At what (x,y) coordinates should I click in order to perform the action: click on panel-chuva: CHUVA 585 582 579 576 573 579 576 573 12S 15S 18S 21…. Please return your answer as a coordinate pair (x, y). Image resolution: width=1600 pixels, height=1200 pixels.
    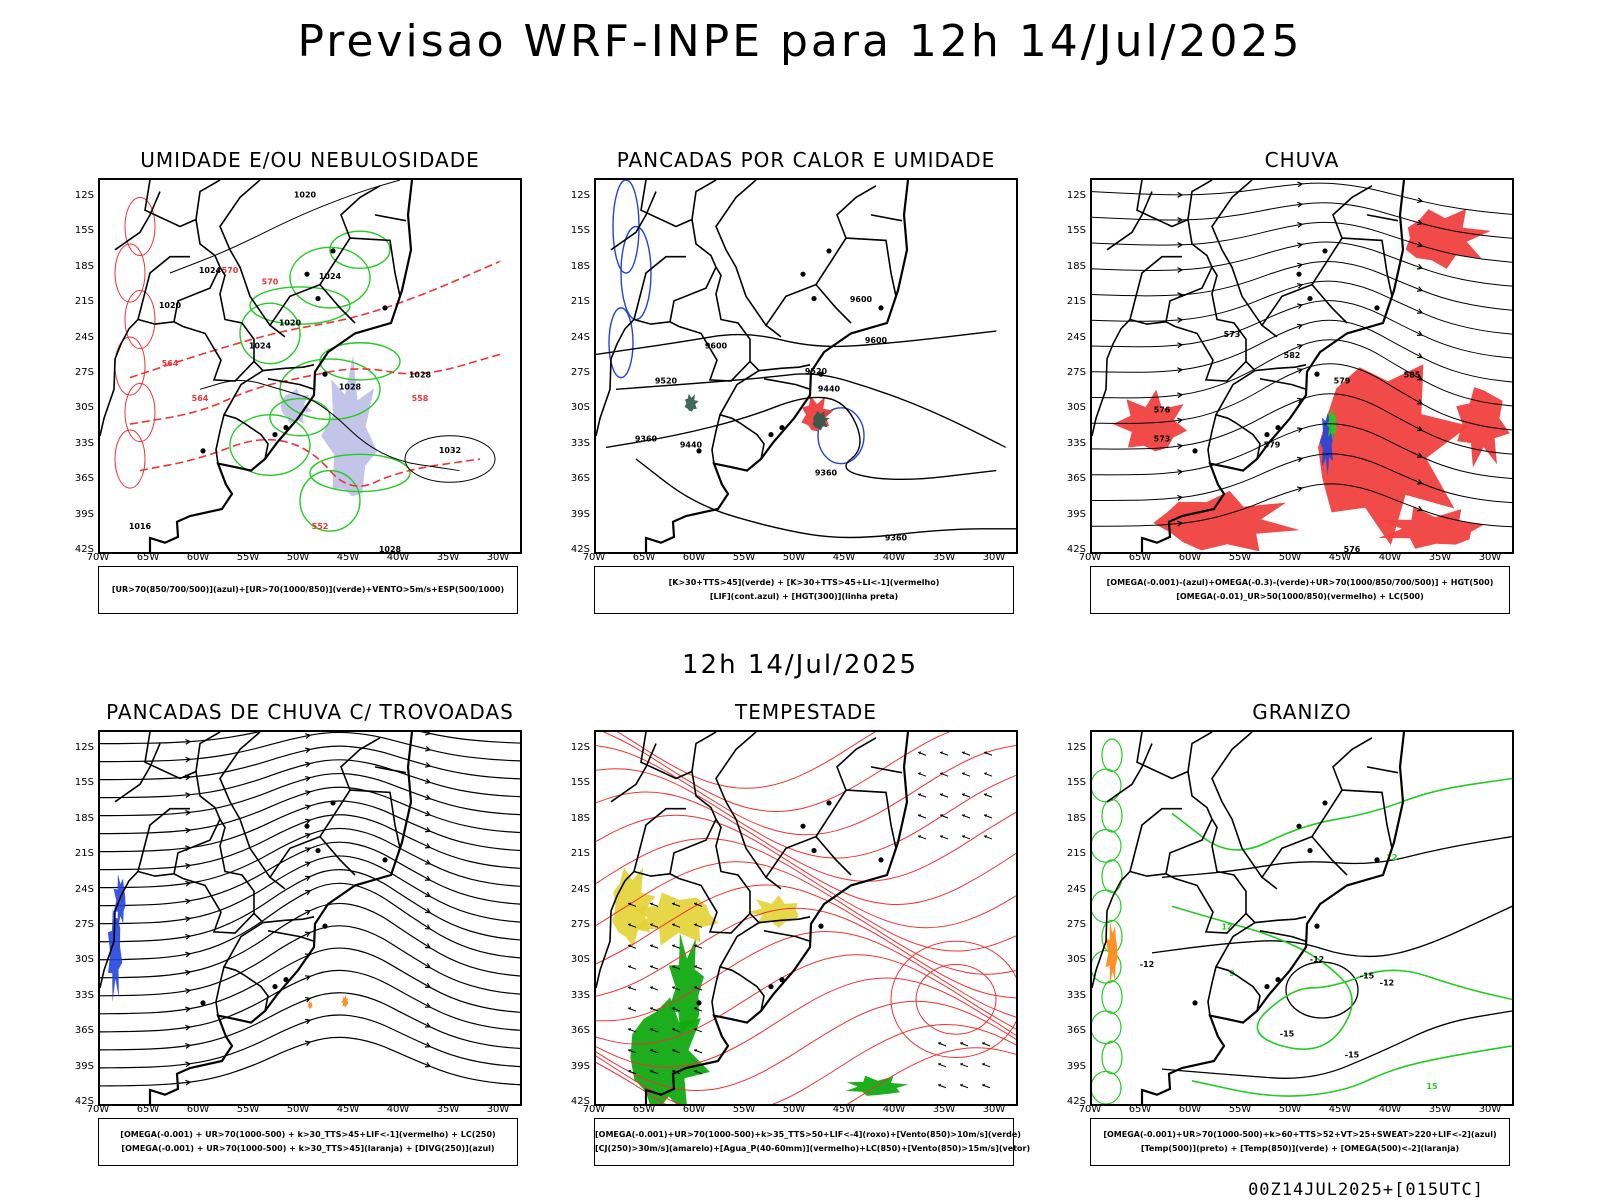
    Looking at the image, I should click on (1328, 398).